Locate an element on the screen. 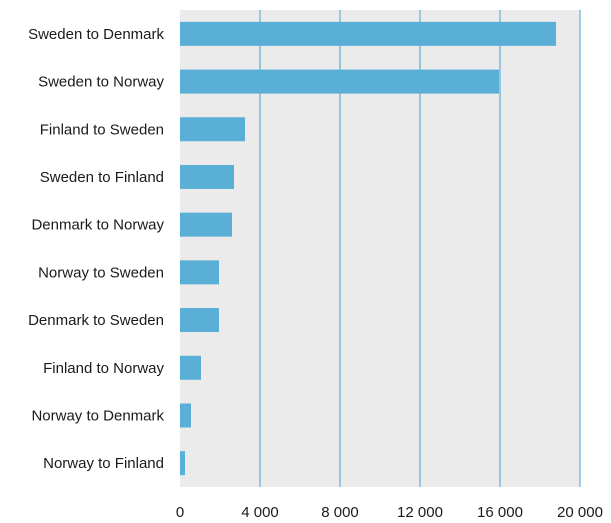  category-label: Norway to Denmark is located at coordinates (97, 415).